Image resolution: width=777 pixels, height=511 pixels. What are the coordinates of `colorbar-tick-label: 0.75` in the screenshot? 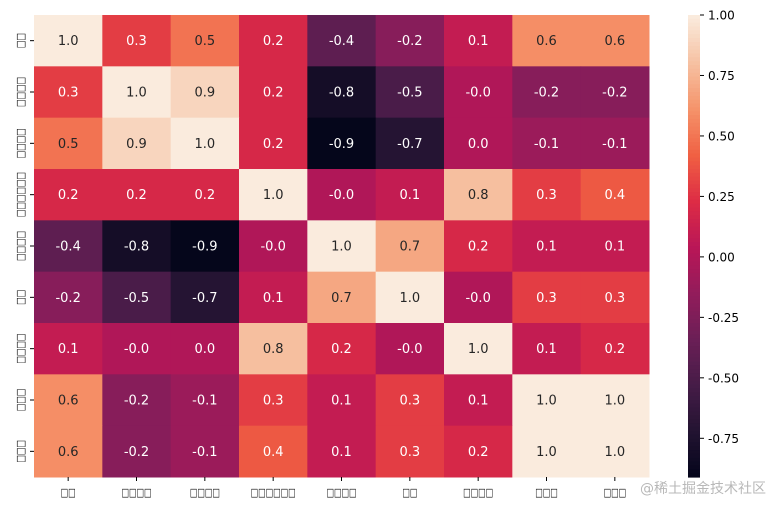 It's located at (721, 76).